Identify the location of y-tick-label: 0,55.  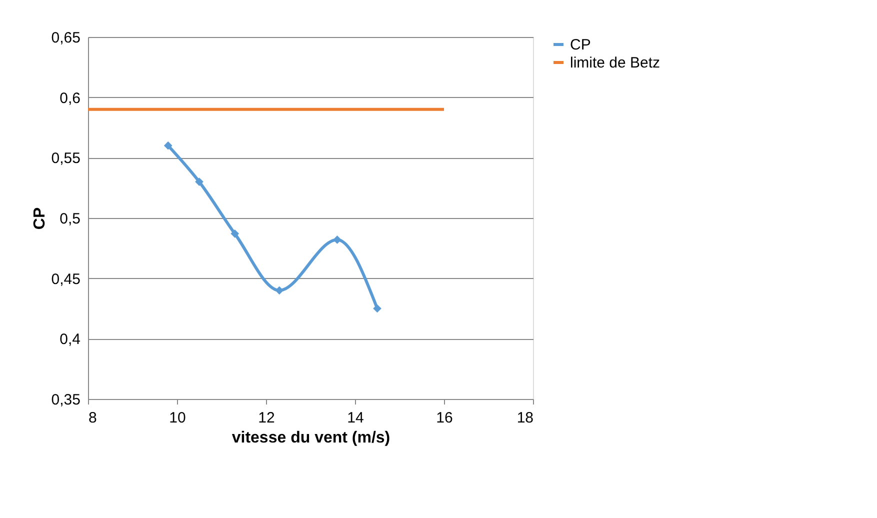
(65, 159).